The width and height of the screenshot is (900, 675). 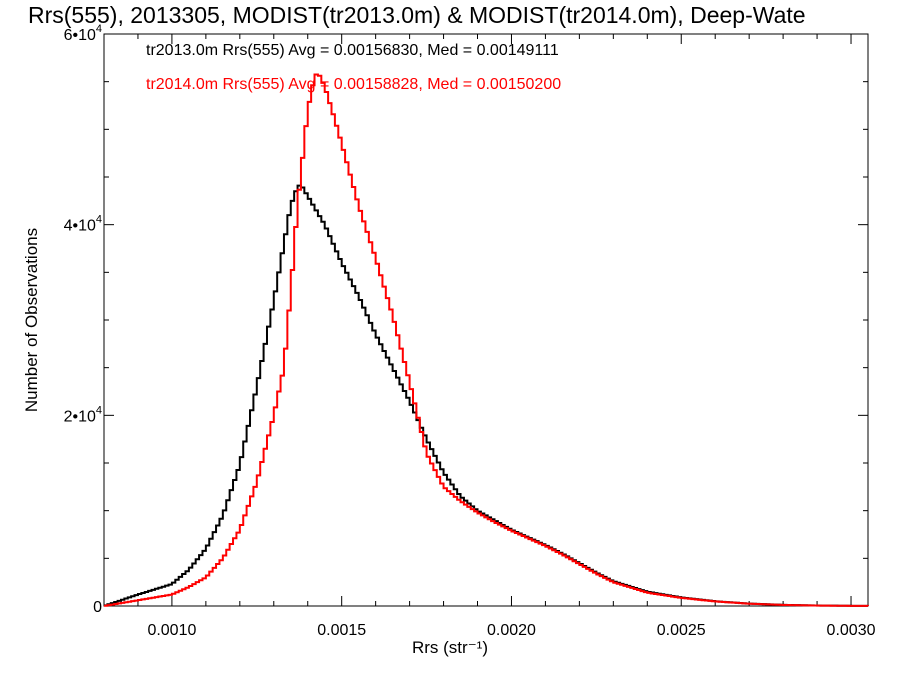 I want to click on y-axis-label: Number of Observations, so click(x=31, y=320).